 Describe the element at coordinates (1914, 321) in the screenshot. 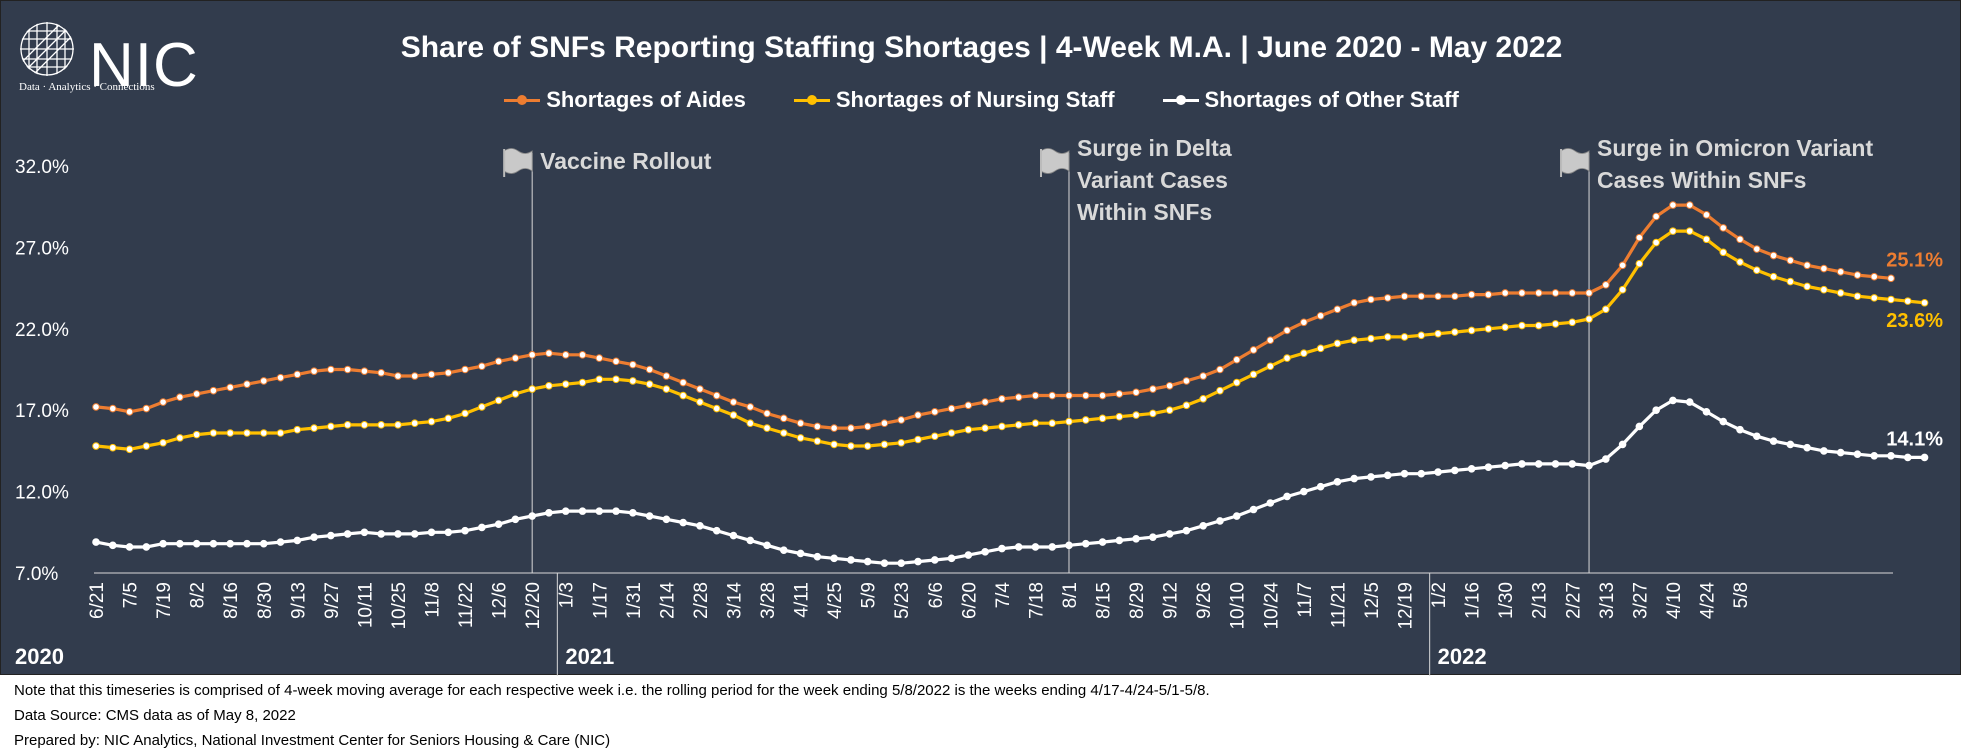

I see `end-value-label: 23.6%` at that location.